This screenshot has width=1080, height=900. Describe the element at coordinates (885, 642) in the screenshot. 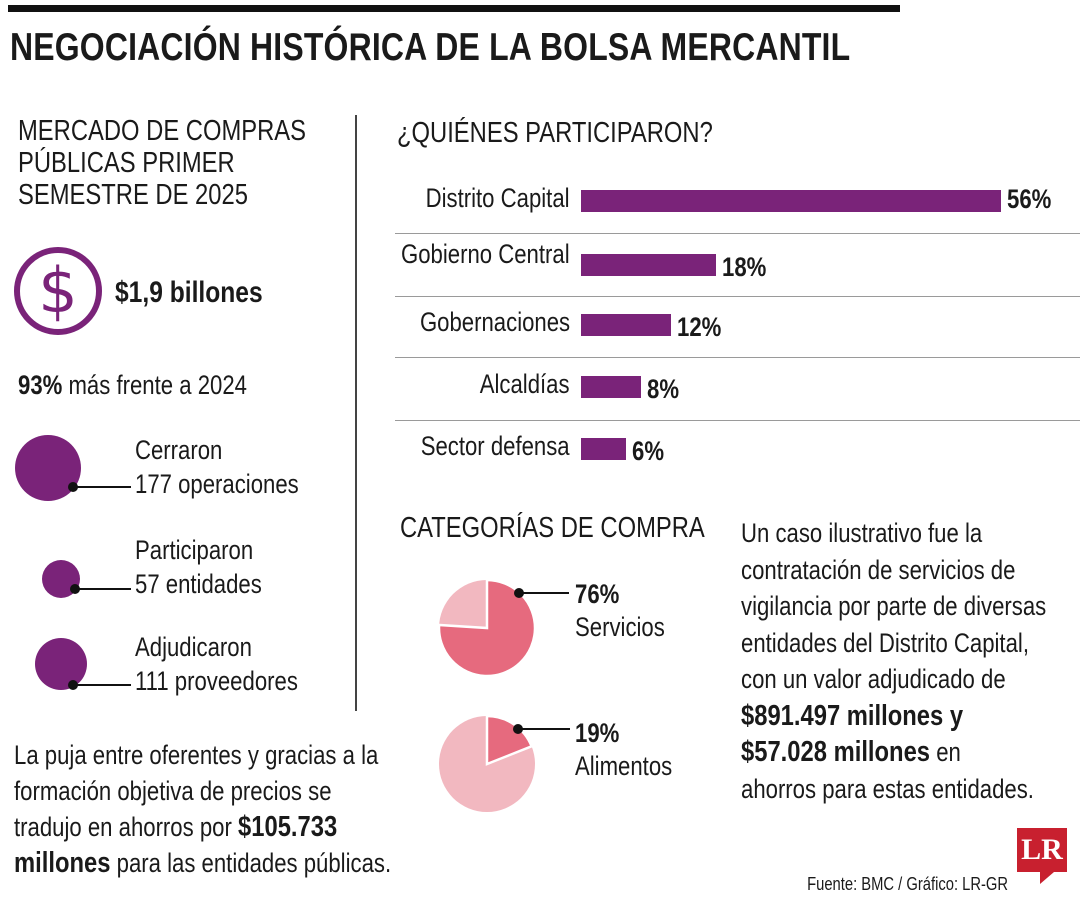

I see `case-line-4: entidades del Distrito Capital,` at that location.